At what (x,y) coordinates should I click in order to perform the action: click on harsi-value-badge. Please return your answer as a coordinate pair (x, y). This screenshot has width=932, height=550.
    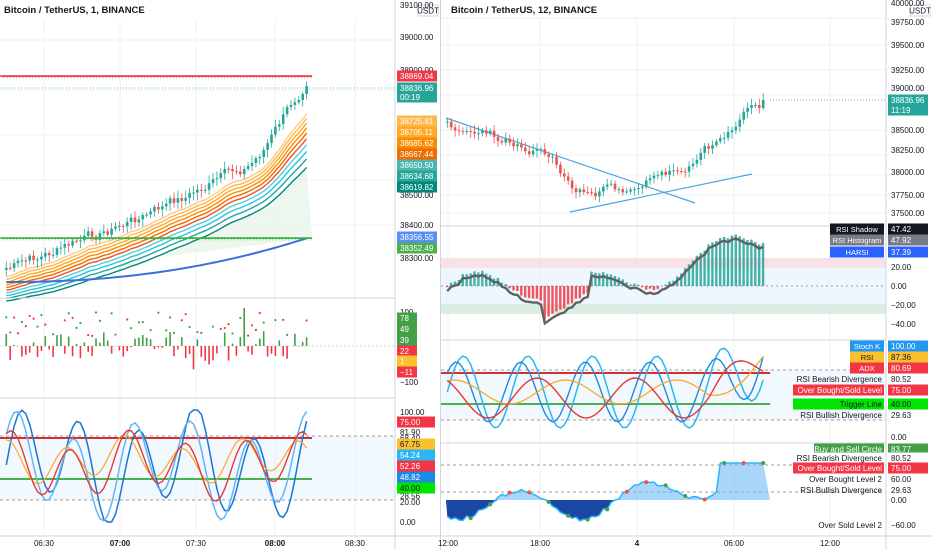
    Looking at the image, I should click on (908, 252).